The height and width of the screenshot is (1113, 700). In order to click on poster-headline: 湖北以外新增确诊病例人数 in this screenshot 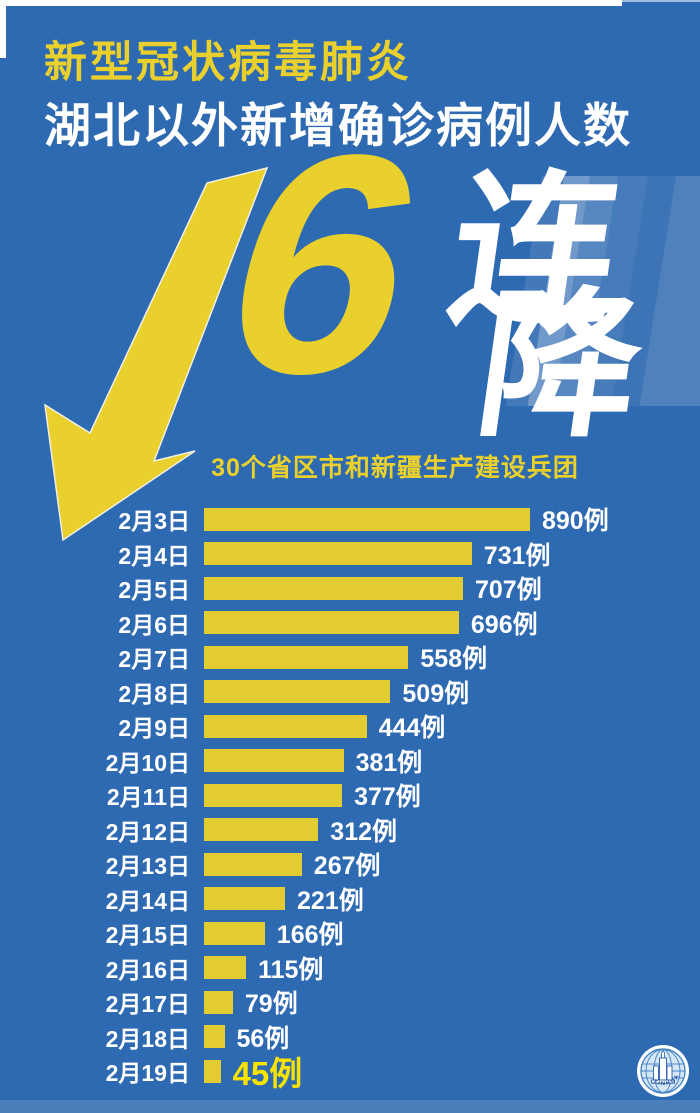, I will do `click(338, 125)`.